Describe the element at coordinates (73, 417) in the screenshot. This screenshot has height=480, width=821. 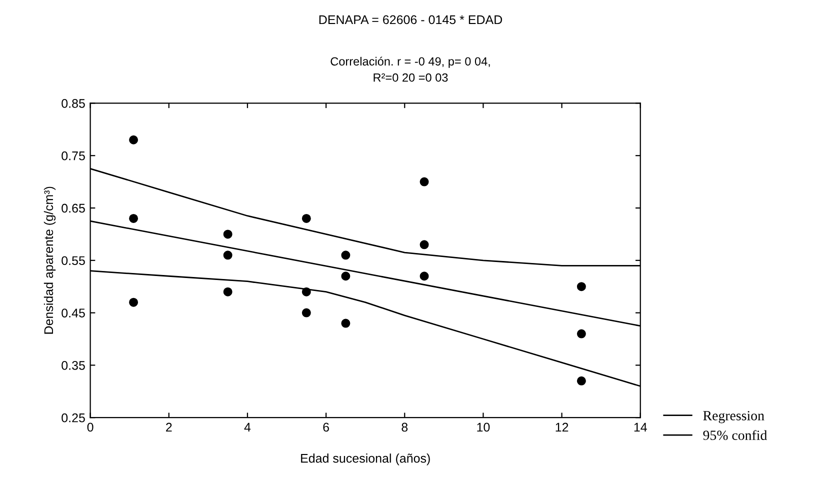
I see `y-tick-label: 0.25` at that location.